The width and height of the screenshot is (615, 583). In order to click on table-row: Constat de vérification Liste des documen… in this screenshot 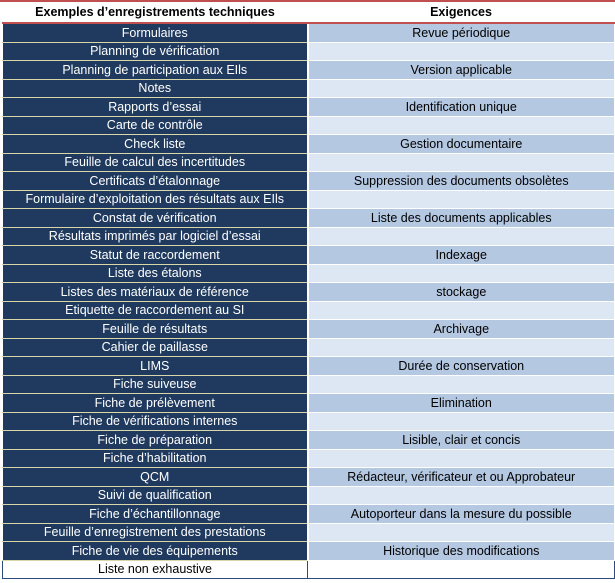, I will do `click(308, 218)`.